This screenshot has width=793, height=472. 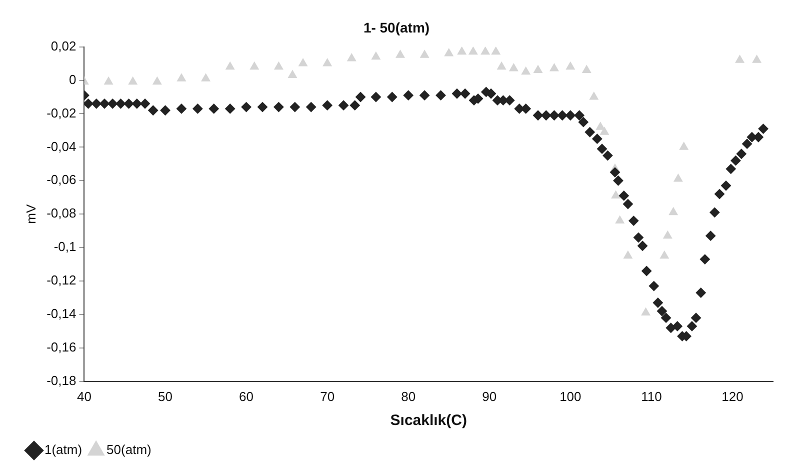 What do you see at coordinates (61, 213) in the screenshot?
I see `y-tick-label: -0,08` at bounding box center [61, 213].